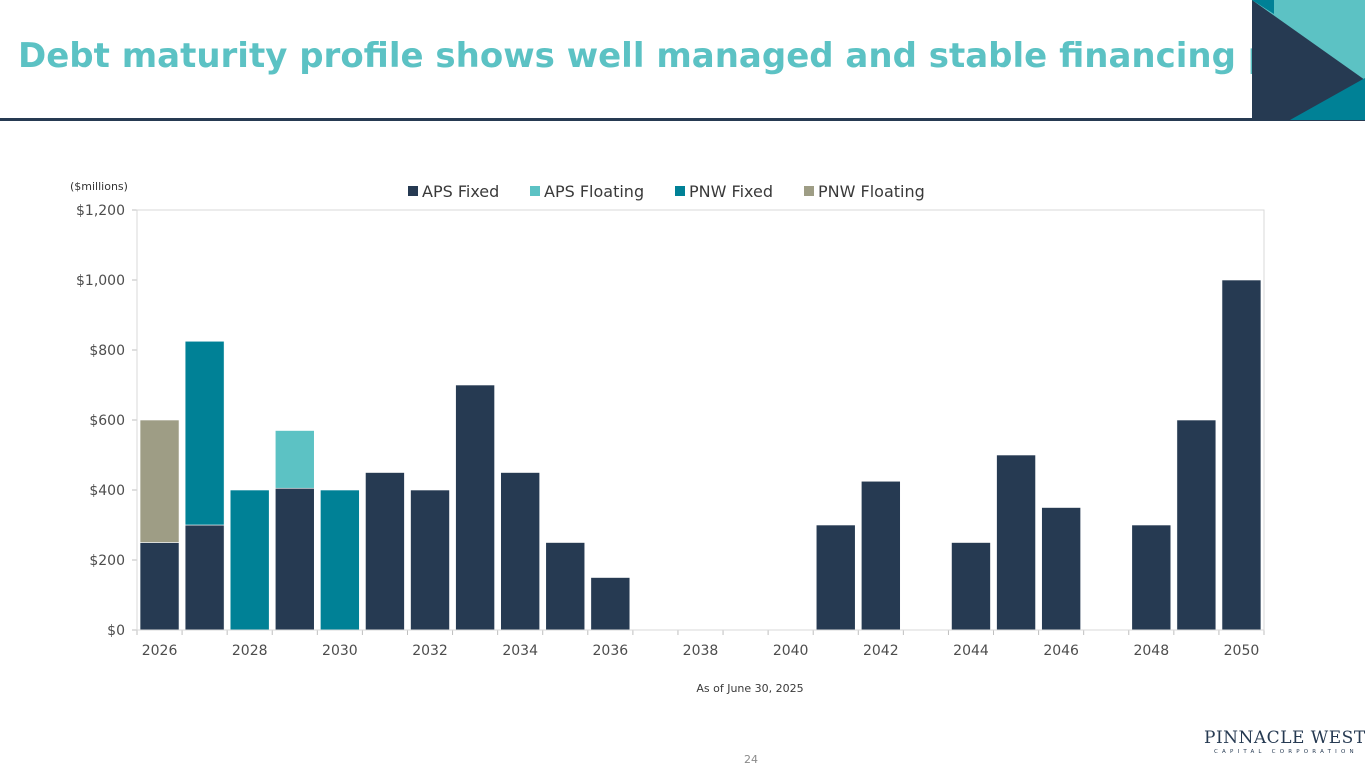 The height and width of the screenshot is (768, 1365). Describe the element at coordinates (249, 560) in the screenshot. I see `bar-pnw-fixed-2028` at that location.